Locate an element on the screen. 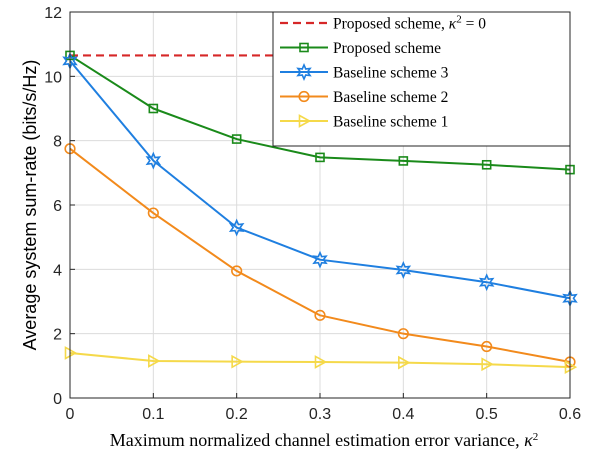  legend-box is located at coordinates (421, 79).